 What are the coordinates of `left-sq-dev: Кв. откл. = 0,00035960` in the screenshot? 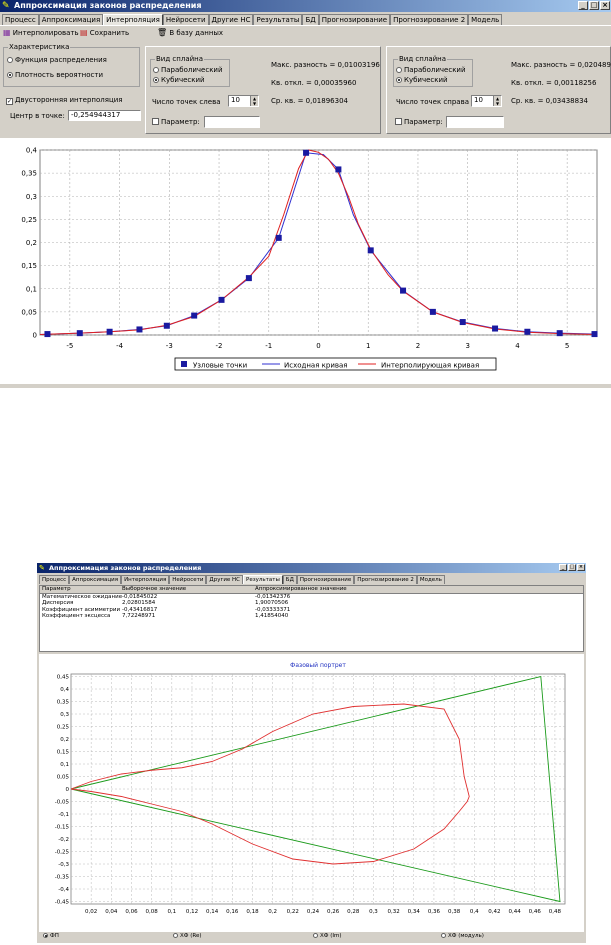 It's located at (314, 83).